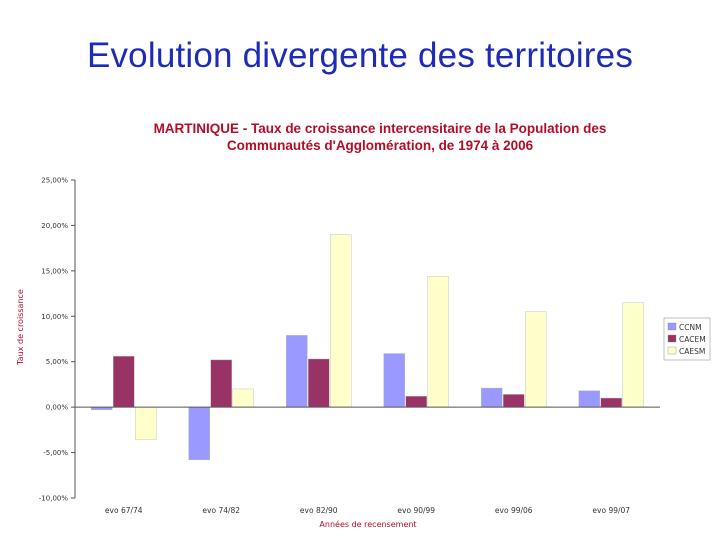  Describe the element at coordinates (692, 339) in the screenshot. I see `legend-label-cacem: CACEM` at that location.